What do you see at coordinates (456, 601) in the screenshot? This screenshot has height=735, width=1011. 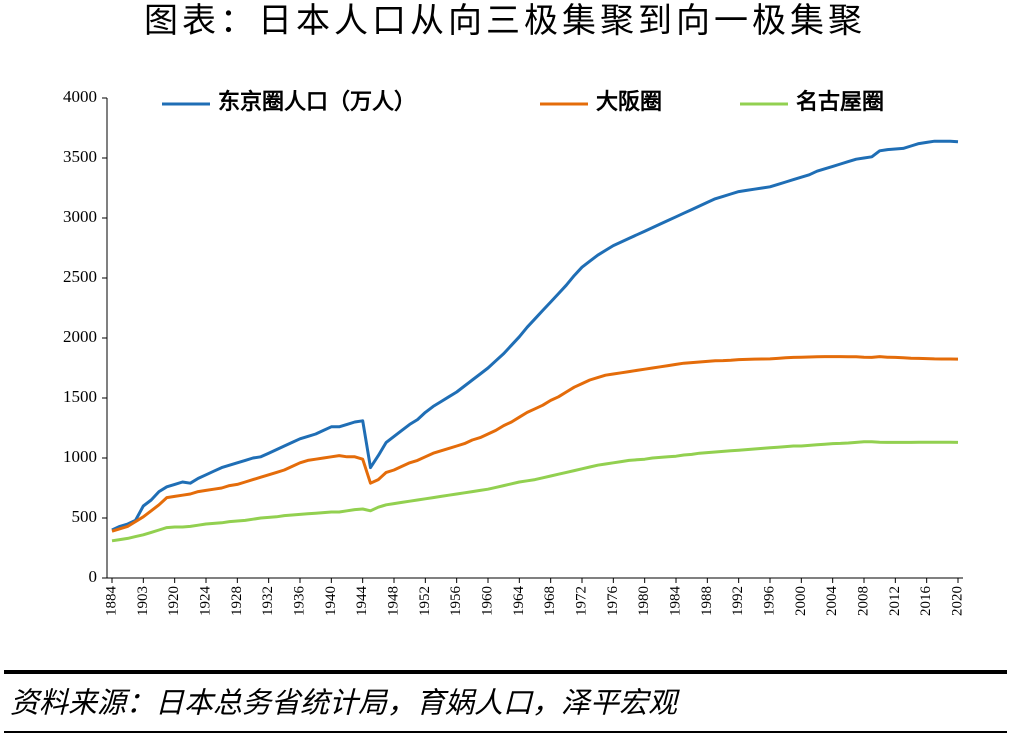 I see `x-tick-label: 1956` at bounding box center [456, 601].